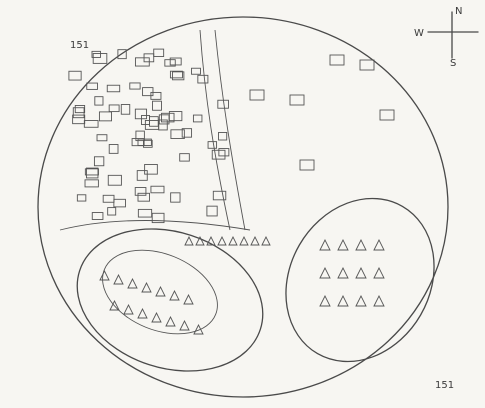  I want to click on inner-oval, so click(160, 292).